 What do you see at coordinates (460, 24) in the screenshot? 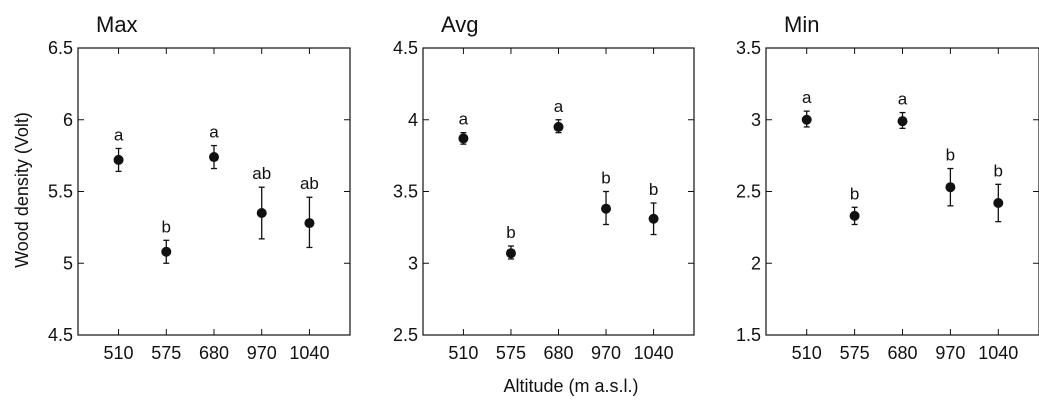
I see `panel-title: Avg` at bounding box center [460, 24].